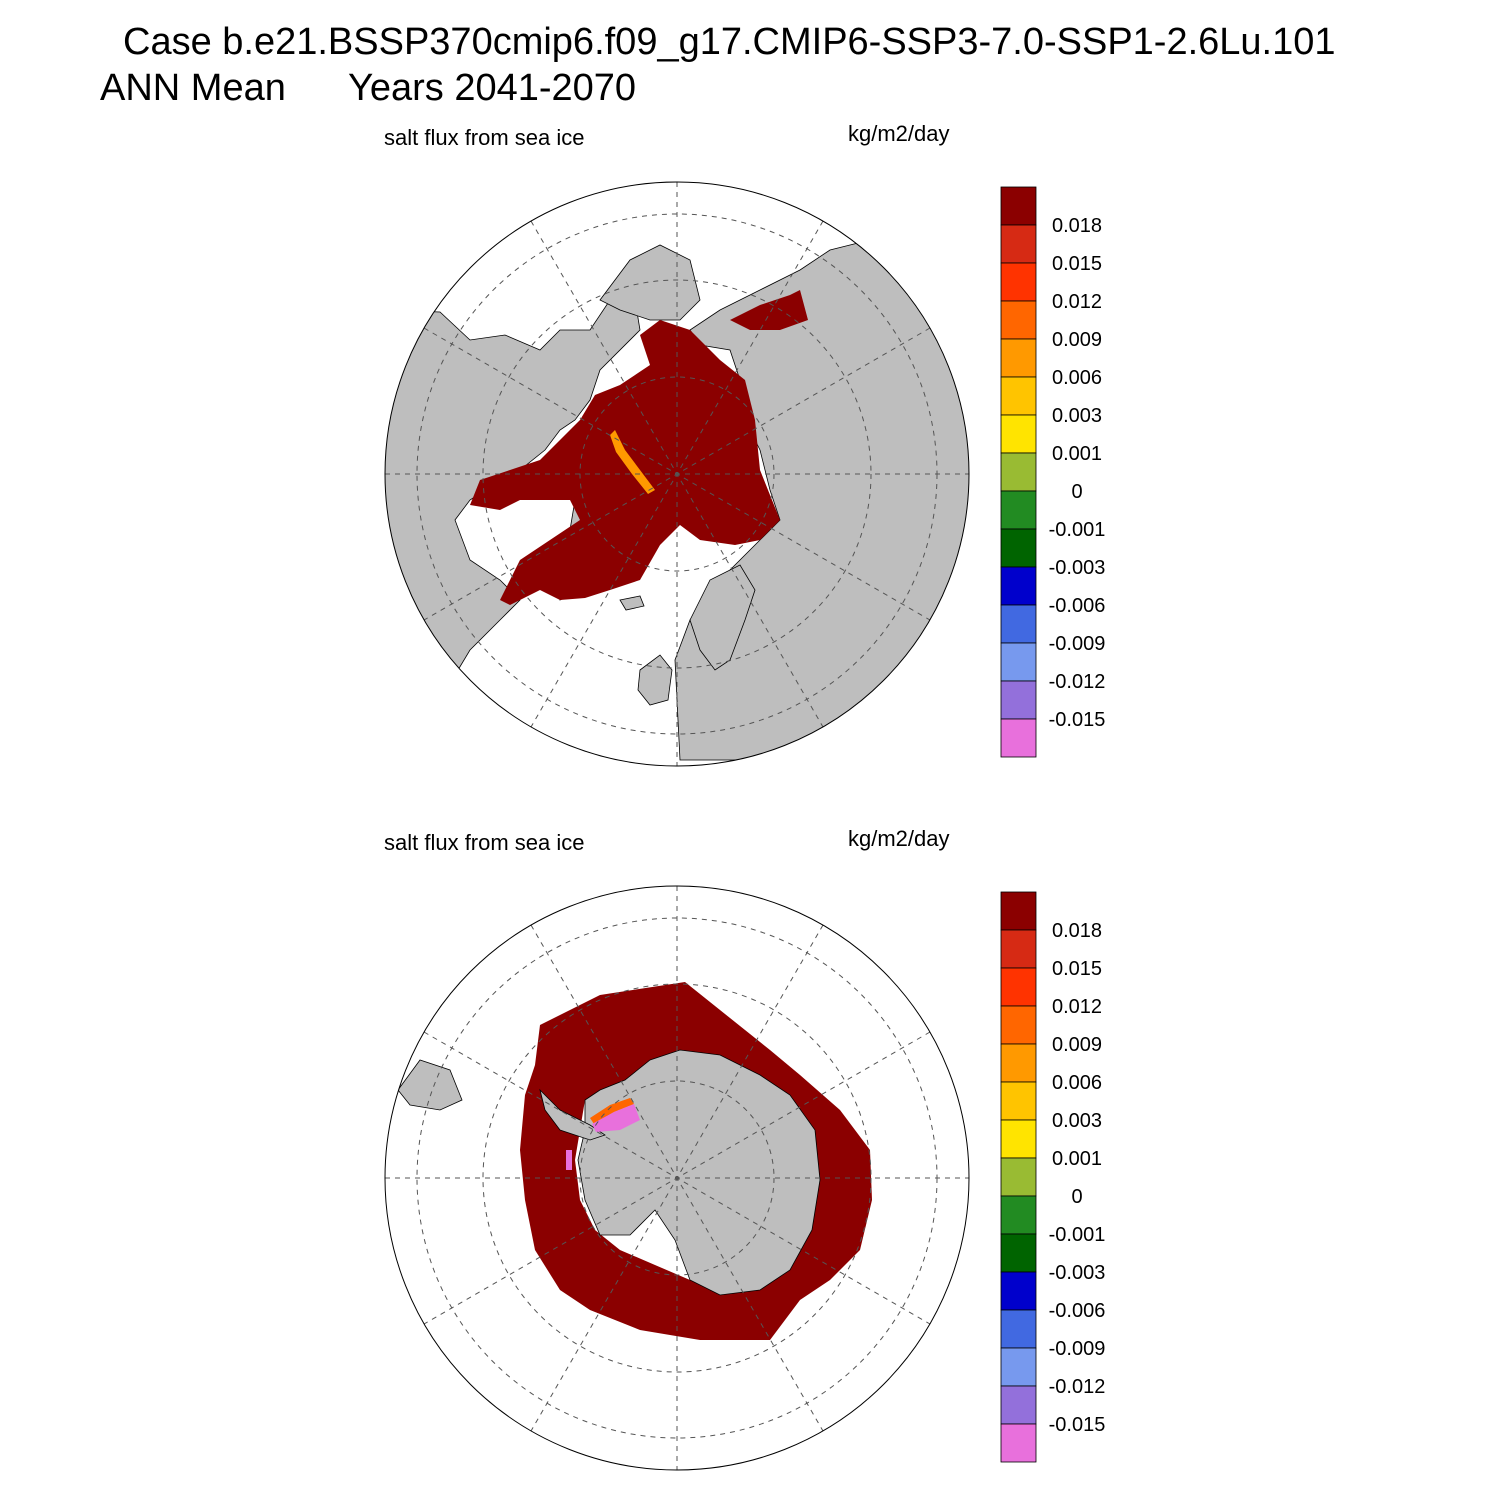 Image resolution: width=1500 pixels, height=1500 pixels. What do you see at coordinates (484, 842) in the screenshot?
I see `south-variable-label: salt flux from sea ice` at bounding box center [484, 842].